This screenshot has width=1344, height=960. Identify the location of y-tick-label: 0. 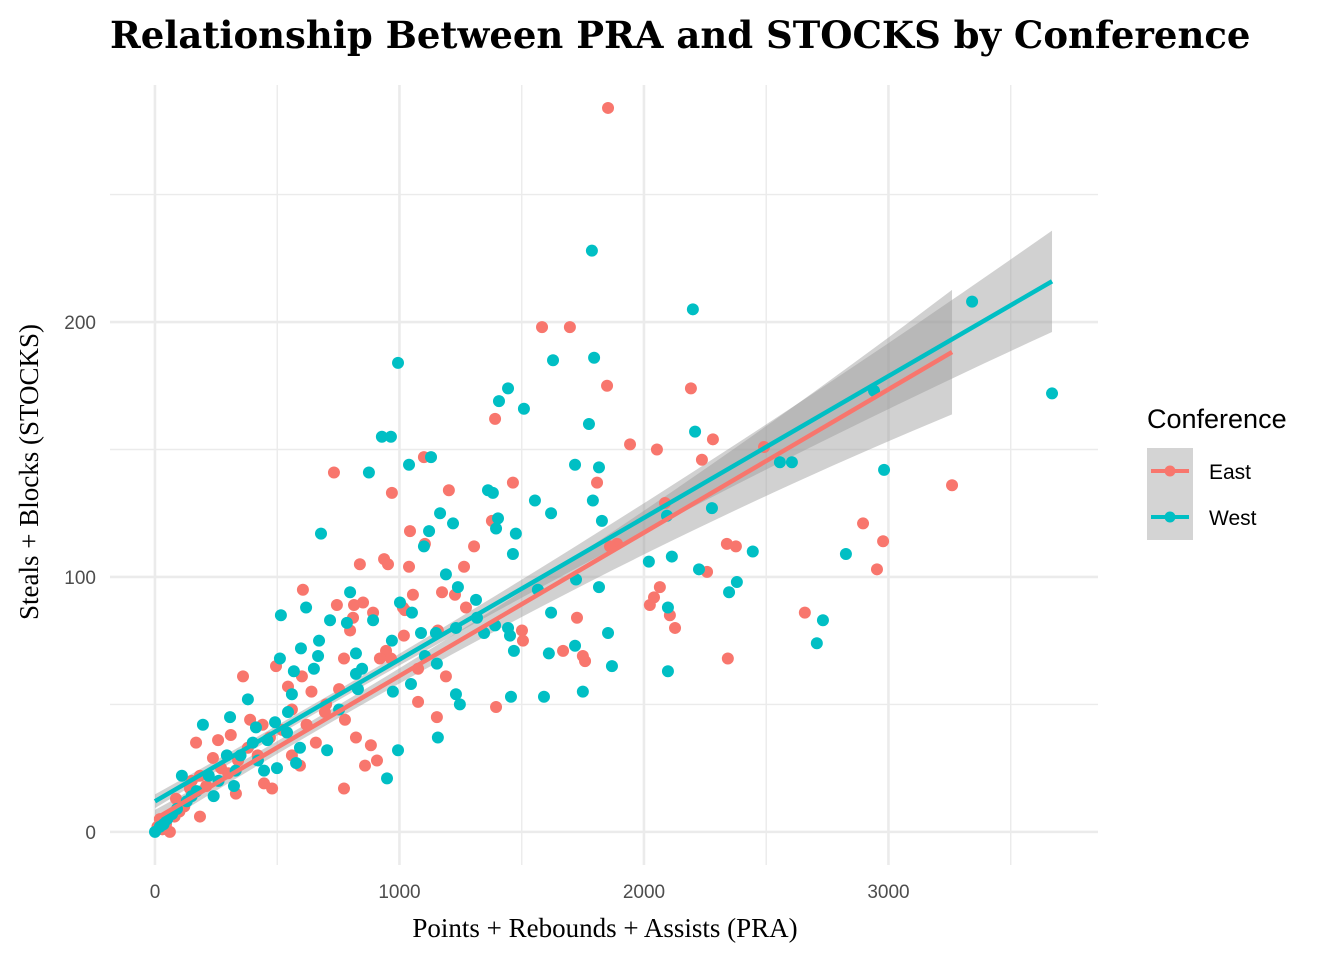
(90, 833).